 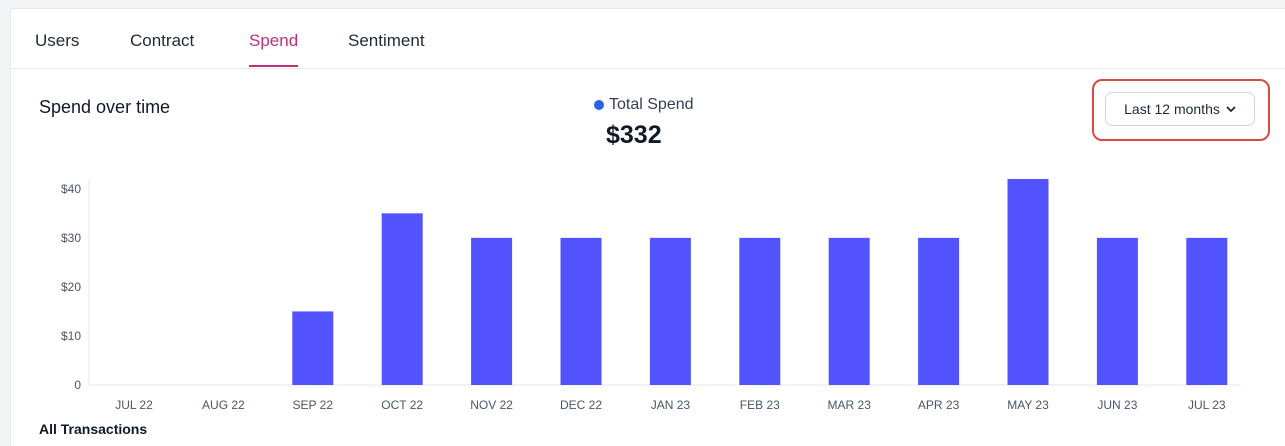 I want to click on range-selector-dropdown: Last 12 months, so click(x=1180, y=109).